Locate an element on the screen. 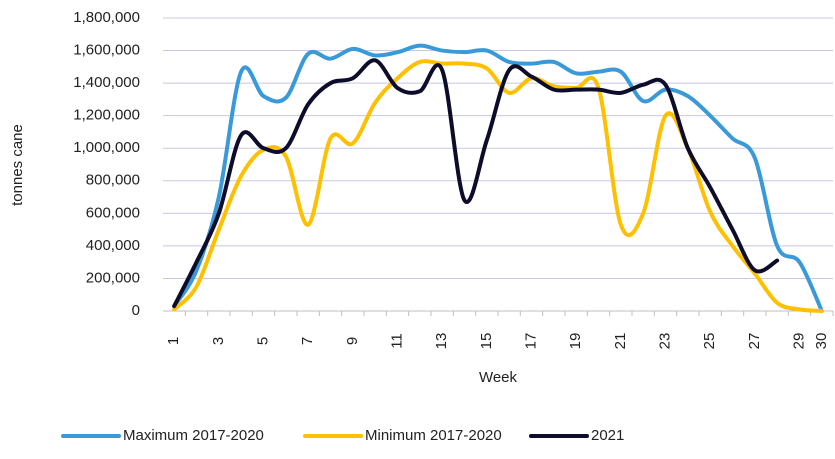 The height and width of the screenshot is (459, 835). y-tick-label: 1,800,000 is located at coordinates (106, 17).